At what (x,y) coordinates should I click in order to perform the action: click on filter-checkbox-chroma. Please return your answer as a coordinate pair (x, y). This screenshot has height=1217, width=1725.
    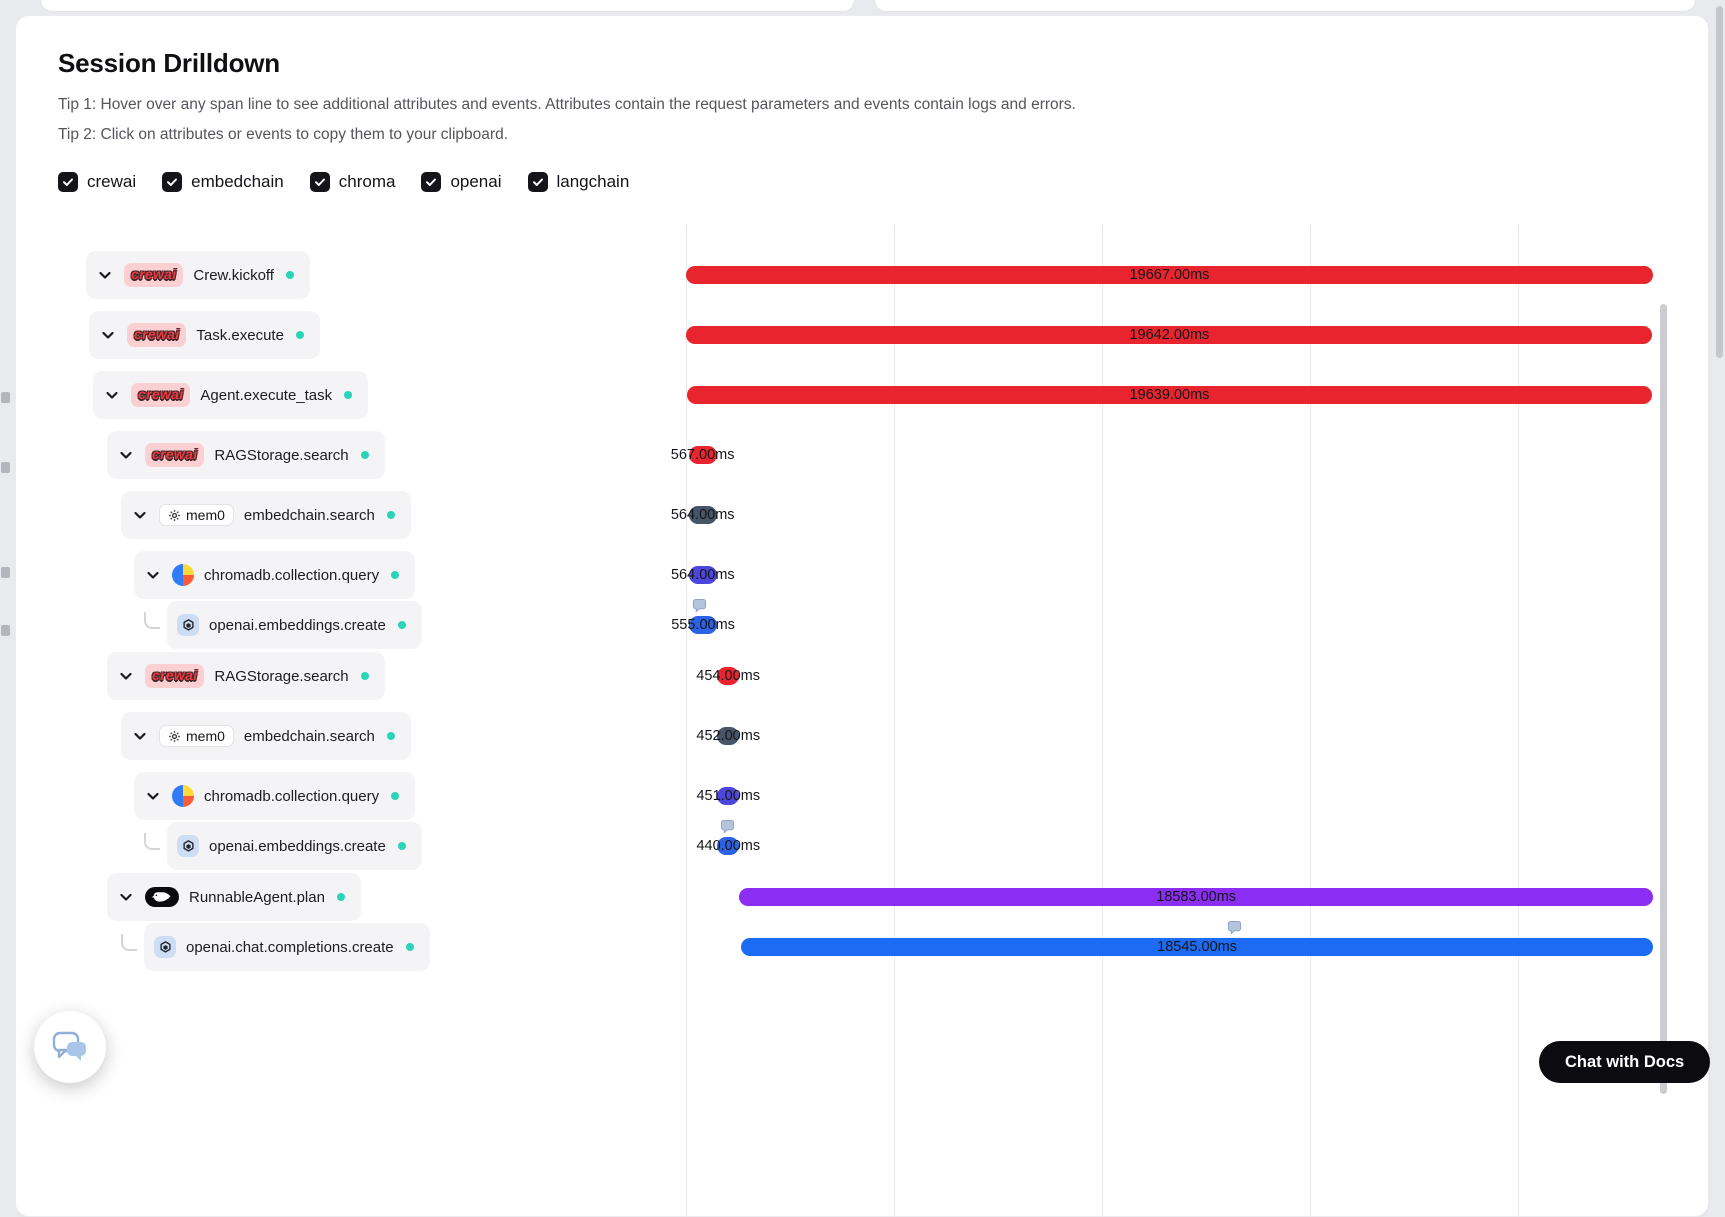
    Looking at the image, I should click on (319, 182).